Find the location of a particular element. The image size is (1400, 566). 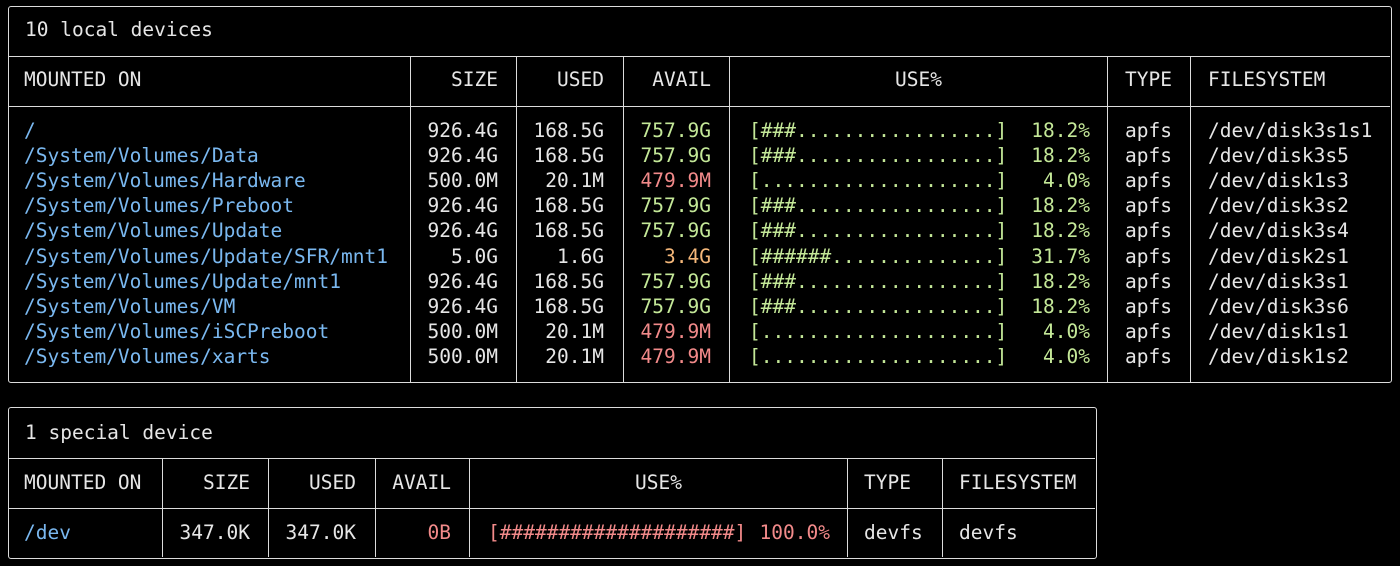

usage-percent: 100.0% is located at coordinates (794, 532).